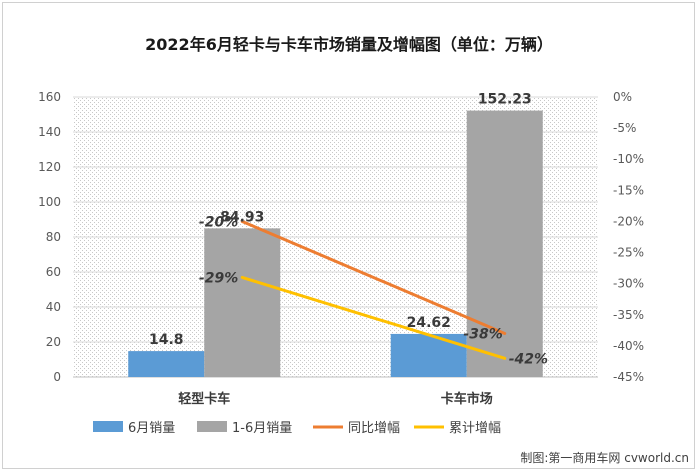 The height and width of the screenshot is (473, 699). What do you see at coordinates (505, 100) in the screenshot?
I see `bar-value-label: 152.23` at bounding box center [505, 100].